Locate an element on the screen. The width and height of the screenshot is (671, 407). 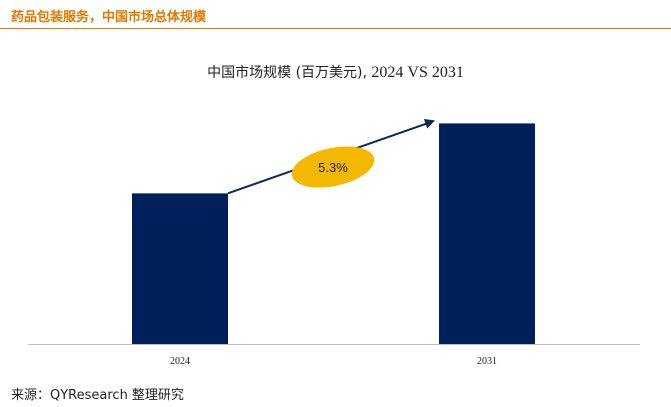
growth-label-badge is located at coordinates (333, 167).